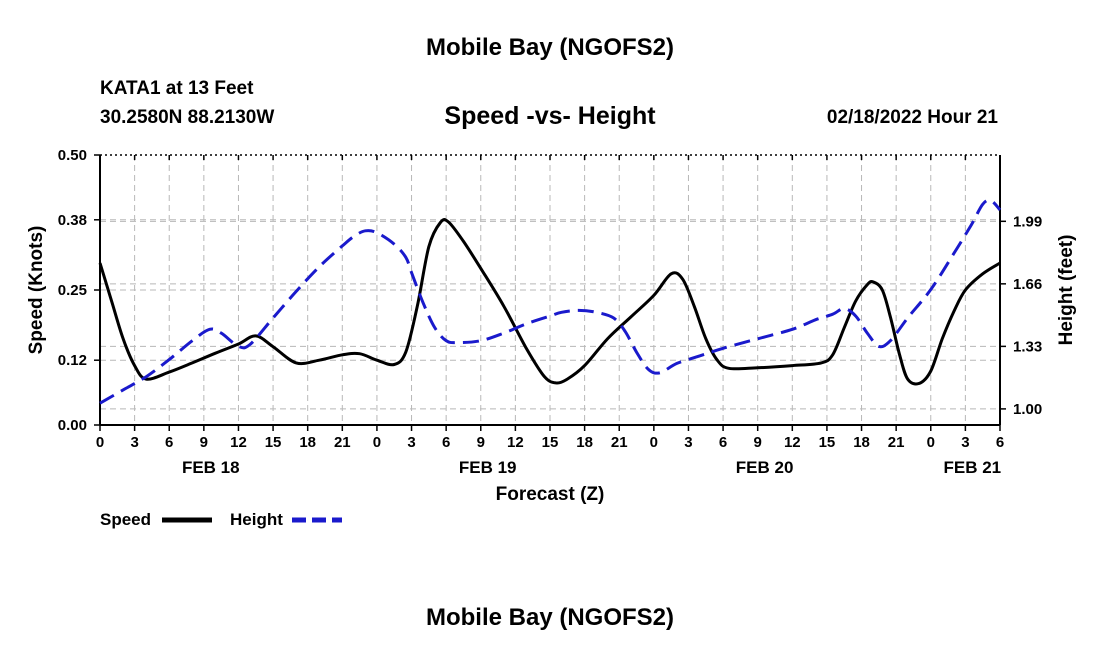 This screenshot has height=650, width=1100. I want to click on date-label: FEB 19, so click(488, 467).